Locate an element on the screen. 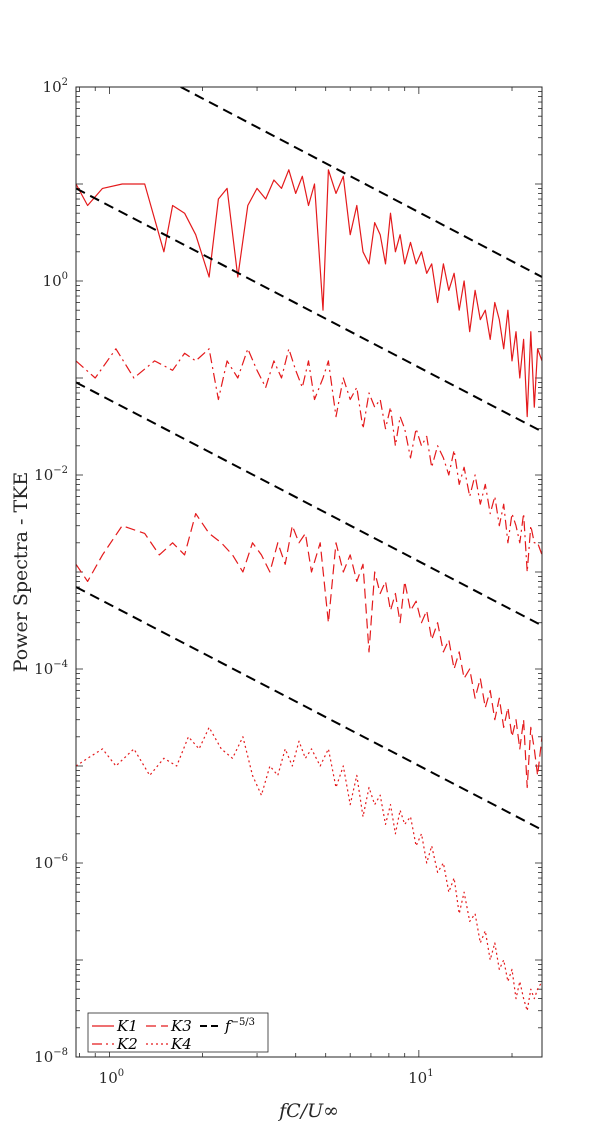 This screenshot has height=1133, width=598. legend: K1 K3 f−5/3 K2 K4 is located at coordinates (178, 1032).